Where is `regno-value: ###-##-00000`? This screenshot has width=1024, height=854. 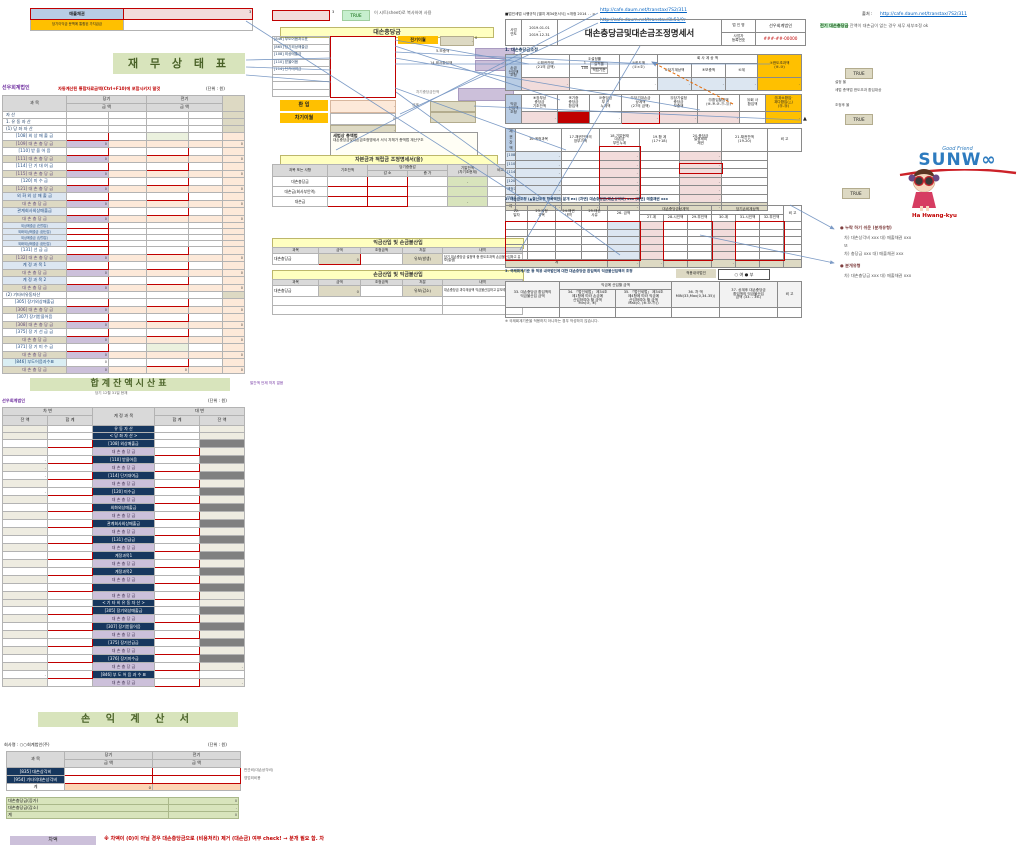
regno-value: ###-##-00000 is located at coordinates (780, 39).